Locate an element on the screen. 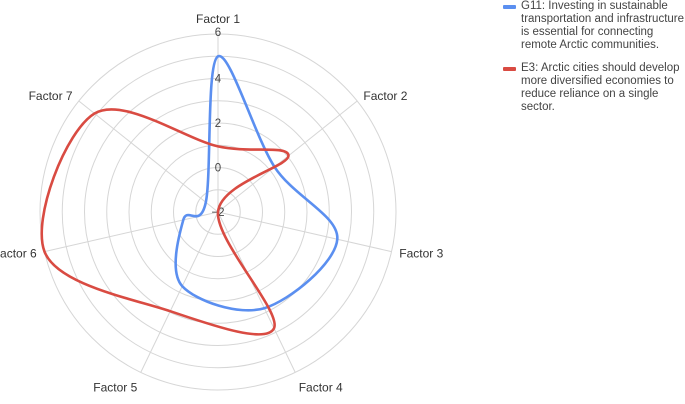 Image resolution: width=685 pixels, height=404 pixels. legend-swatch-e3 is located at coordinates (509, 69).